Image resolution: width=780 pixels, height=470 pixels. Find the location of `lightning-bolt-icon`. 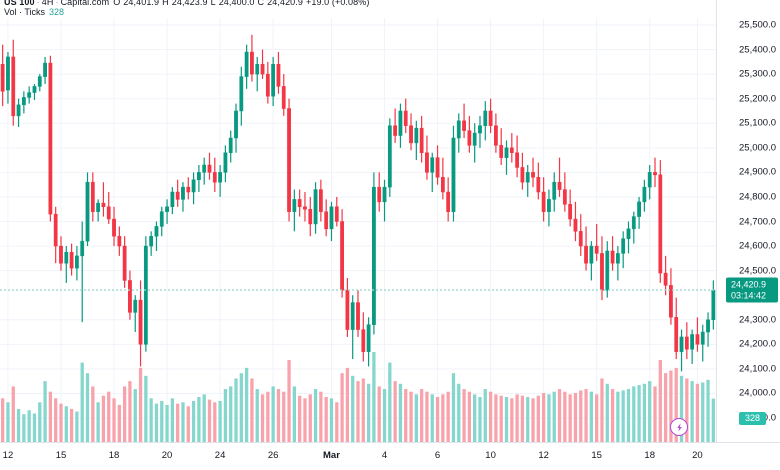

lightning-bolt-icon is located at coordinates (679, 427).